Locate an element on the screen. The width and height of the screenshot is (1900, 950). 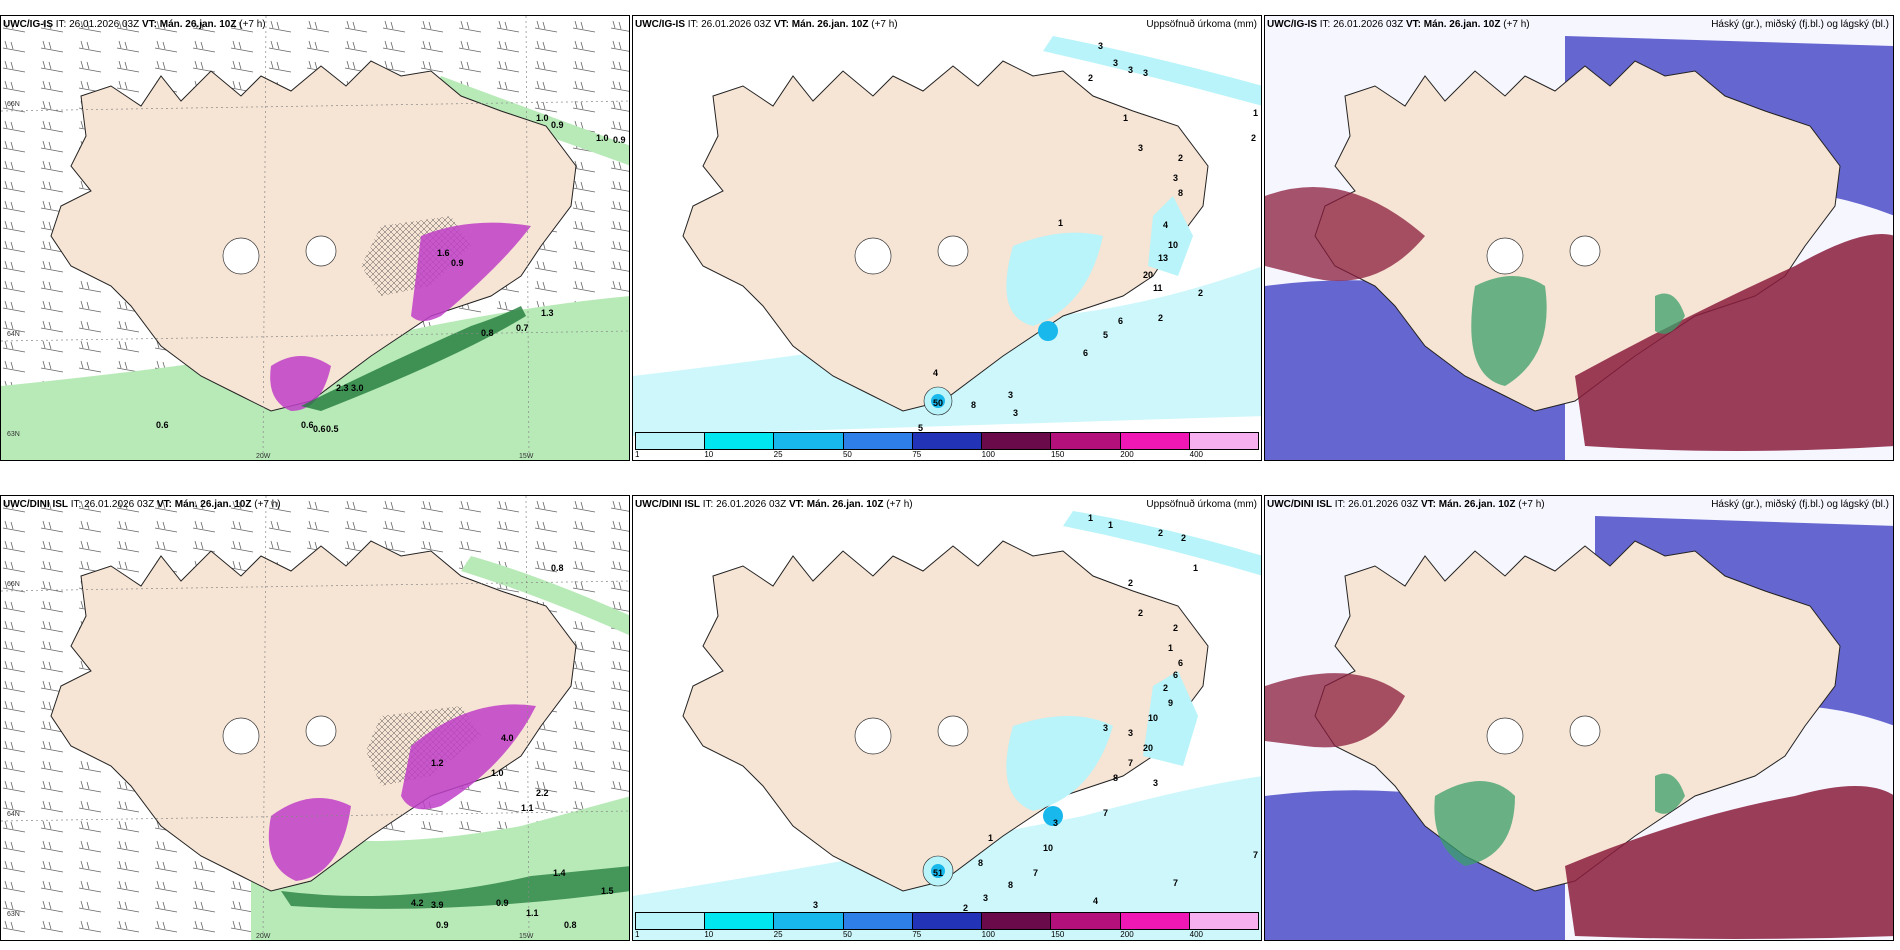
lon-label: 15W is located at coordinates (526, 936).